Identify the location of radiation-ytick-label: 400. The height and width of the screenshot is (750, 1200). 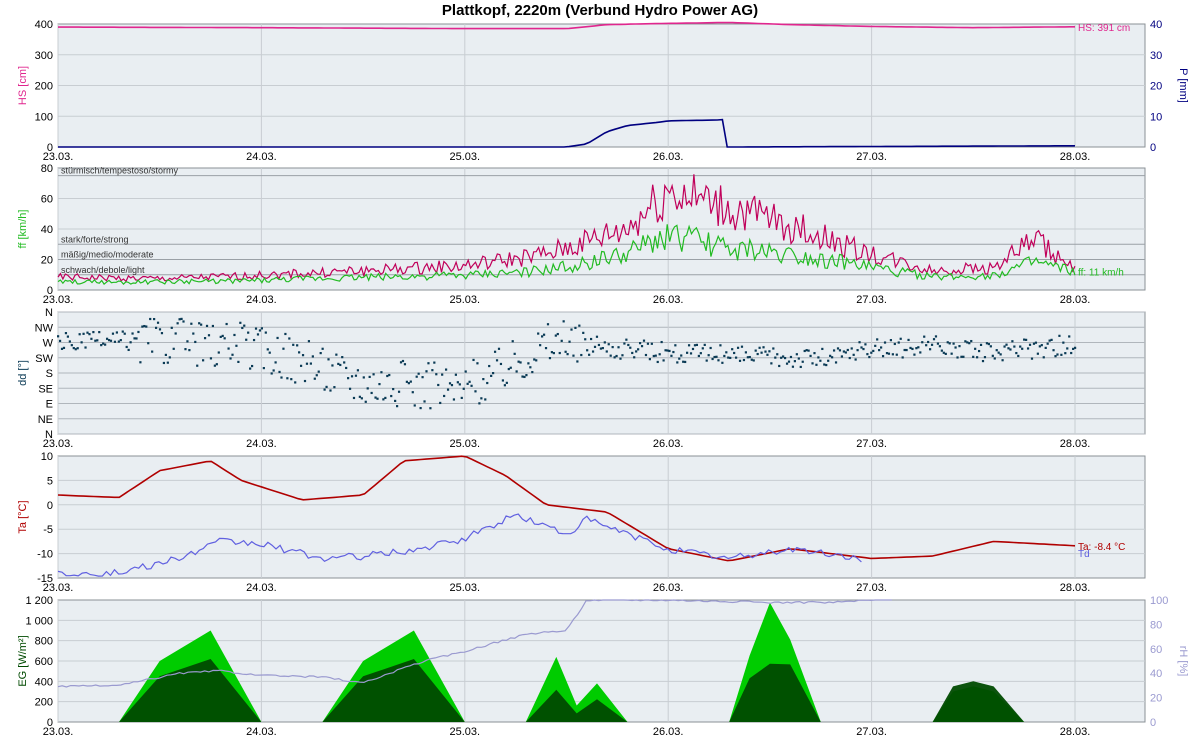
(44, 682).